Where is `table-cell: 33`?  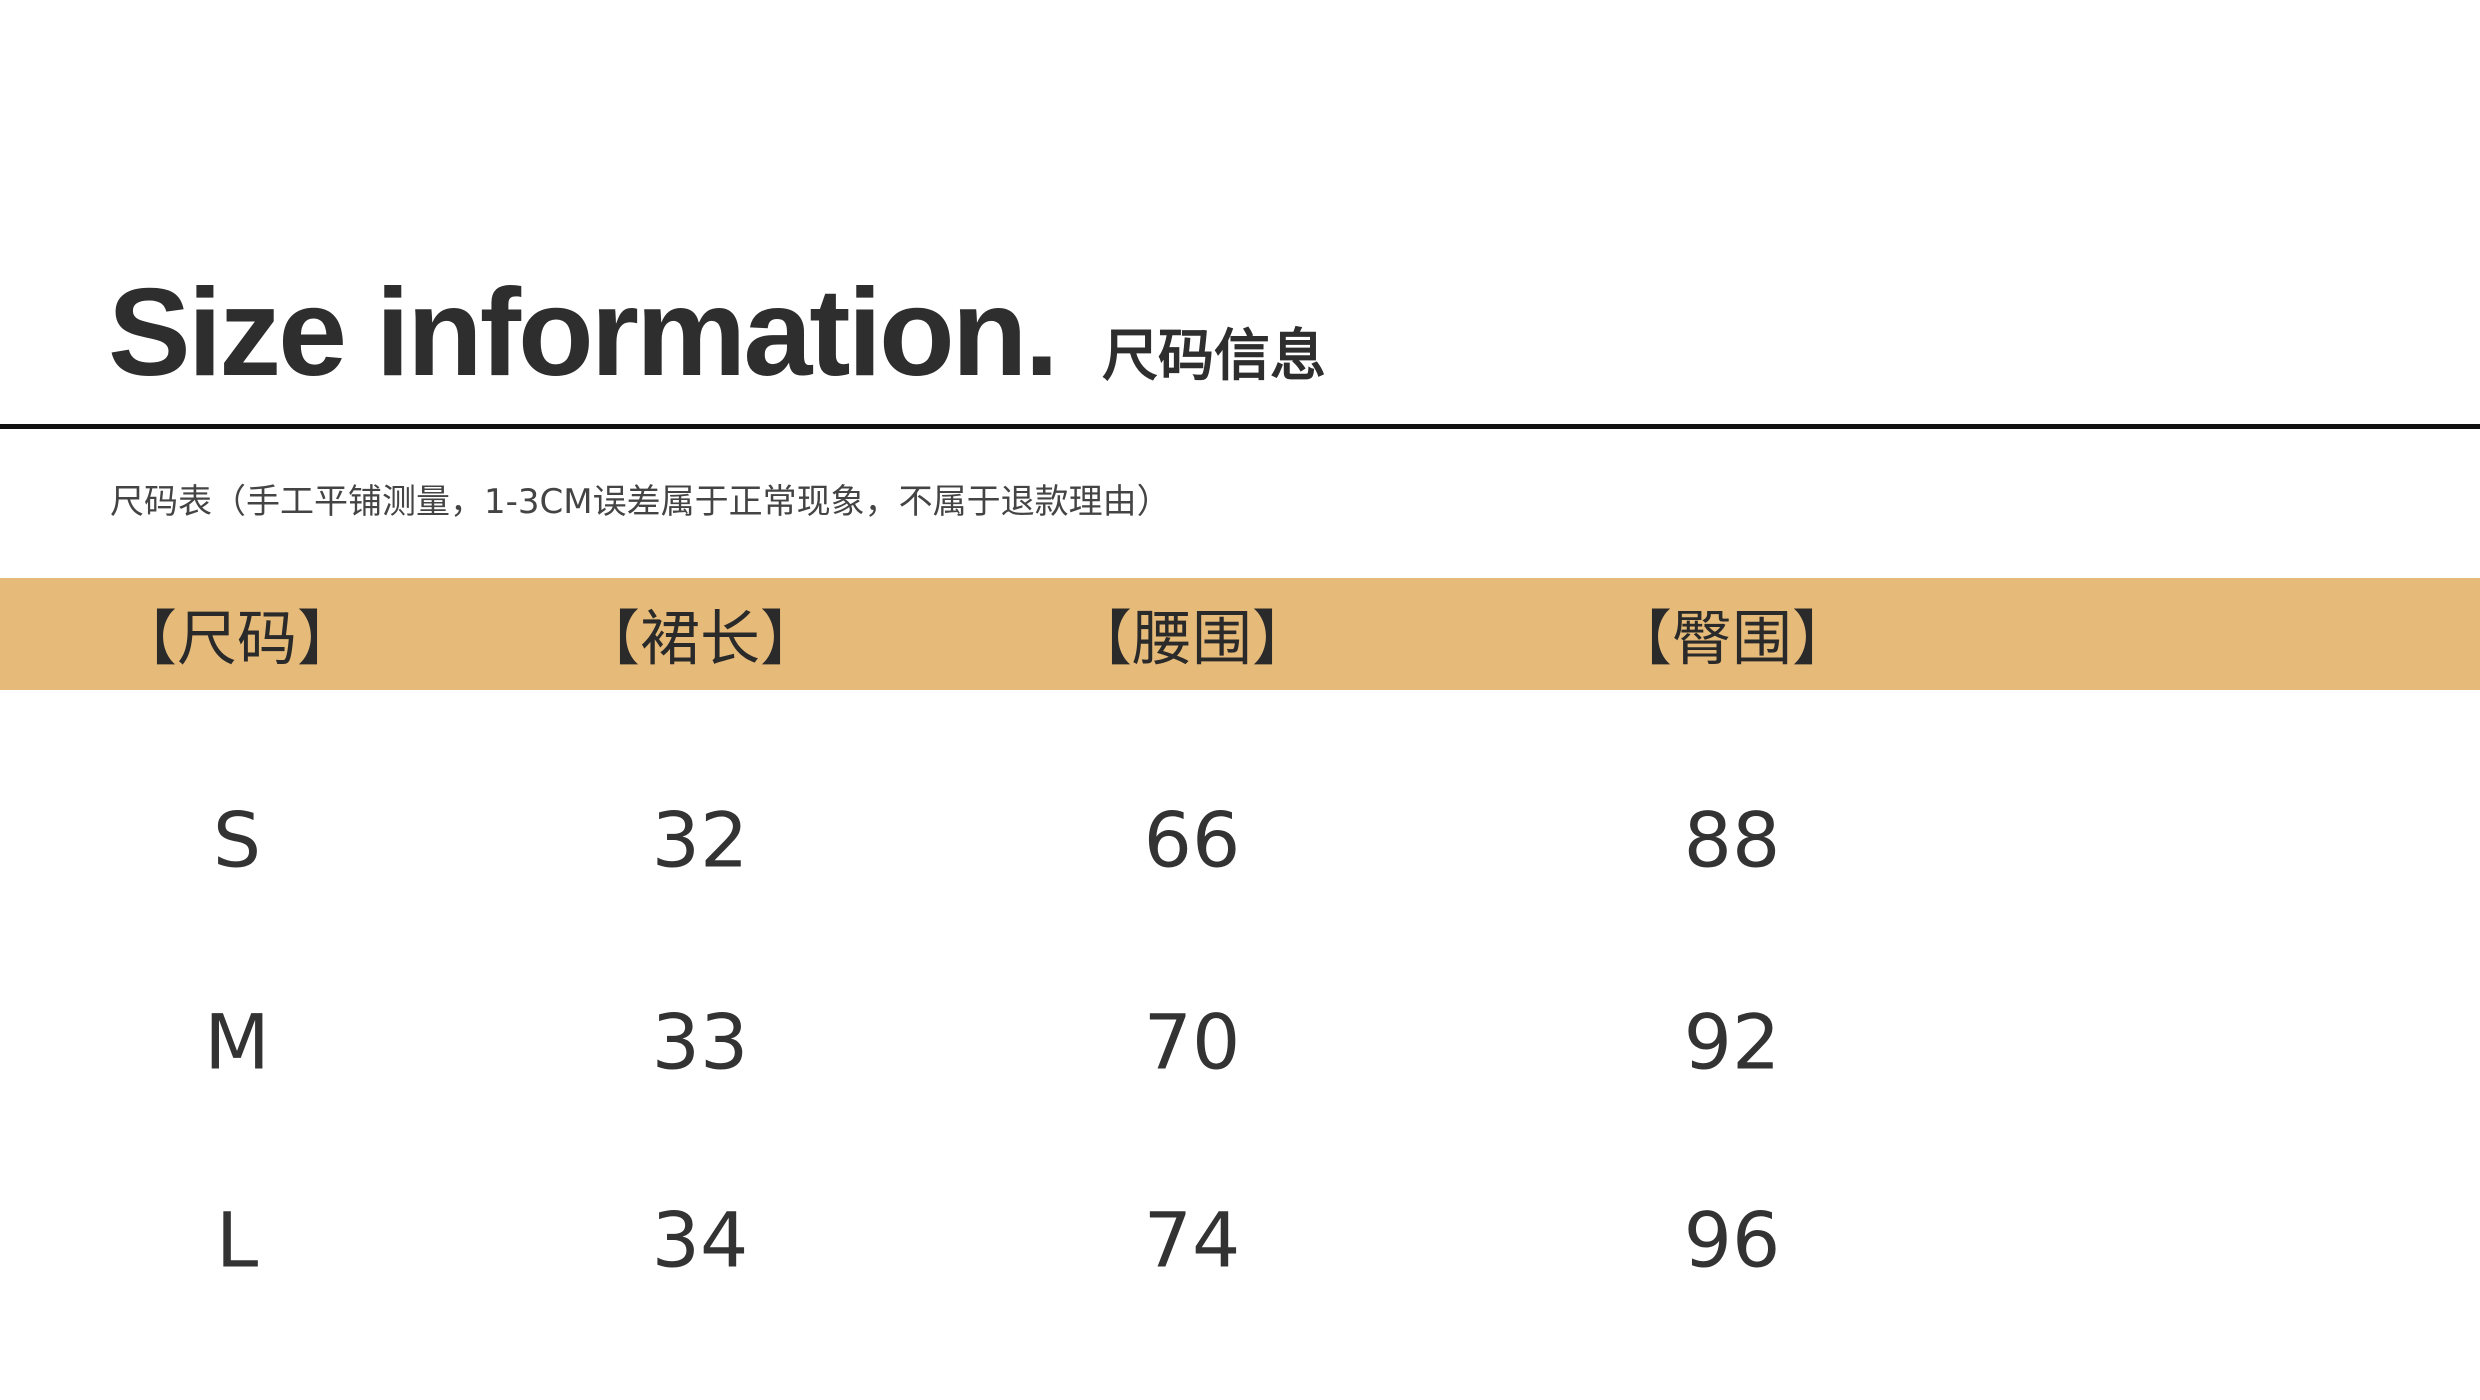 table-cell: 33 is located at coordinates (700, 1042).